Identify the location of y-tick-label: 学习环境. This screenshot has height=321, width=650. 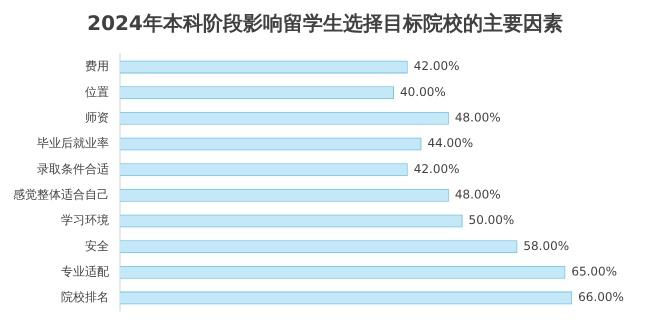
(85, 220).